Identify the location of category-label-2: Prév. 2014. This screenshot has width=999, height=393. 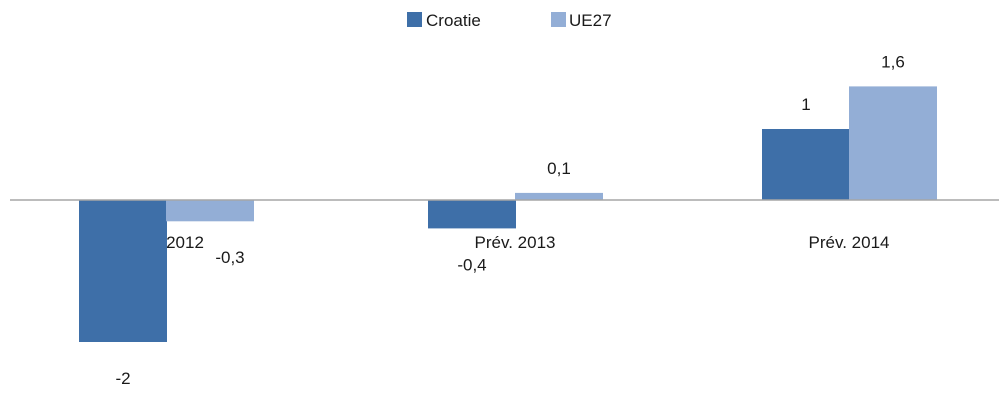
(849, 242).